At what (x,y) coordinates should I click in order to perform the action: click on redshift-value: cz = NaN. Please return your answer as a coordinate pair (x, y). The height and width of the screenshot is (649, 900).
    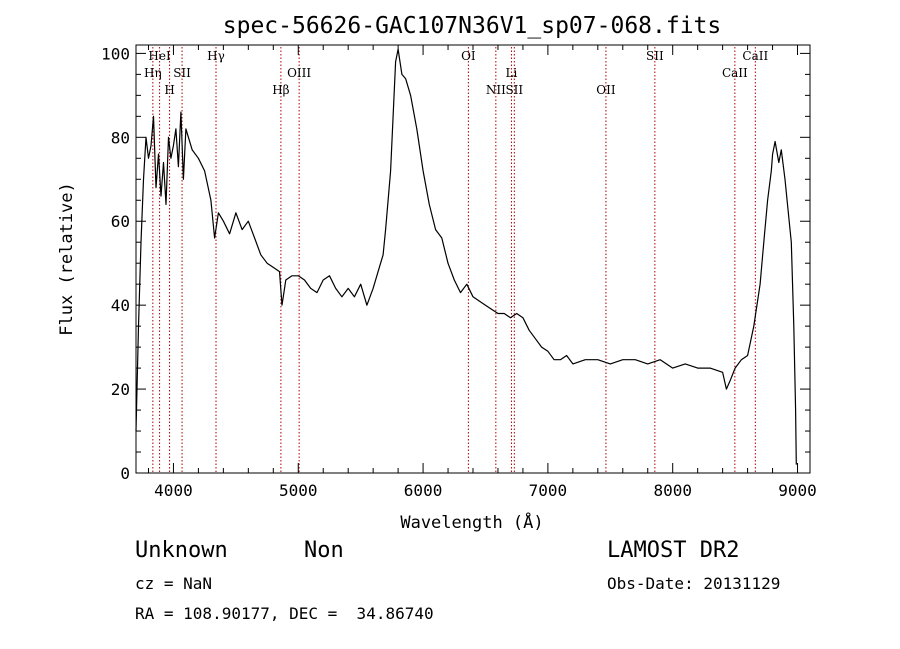
    Looking at the image, I should click on (174, 583).